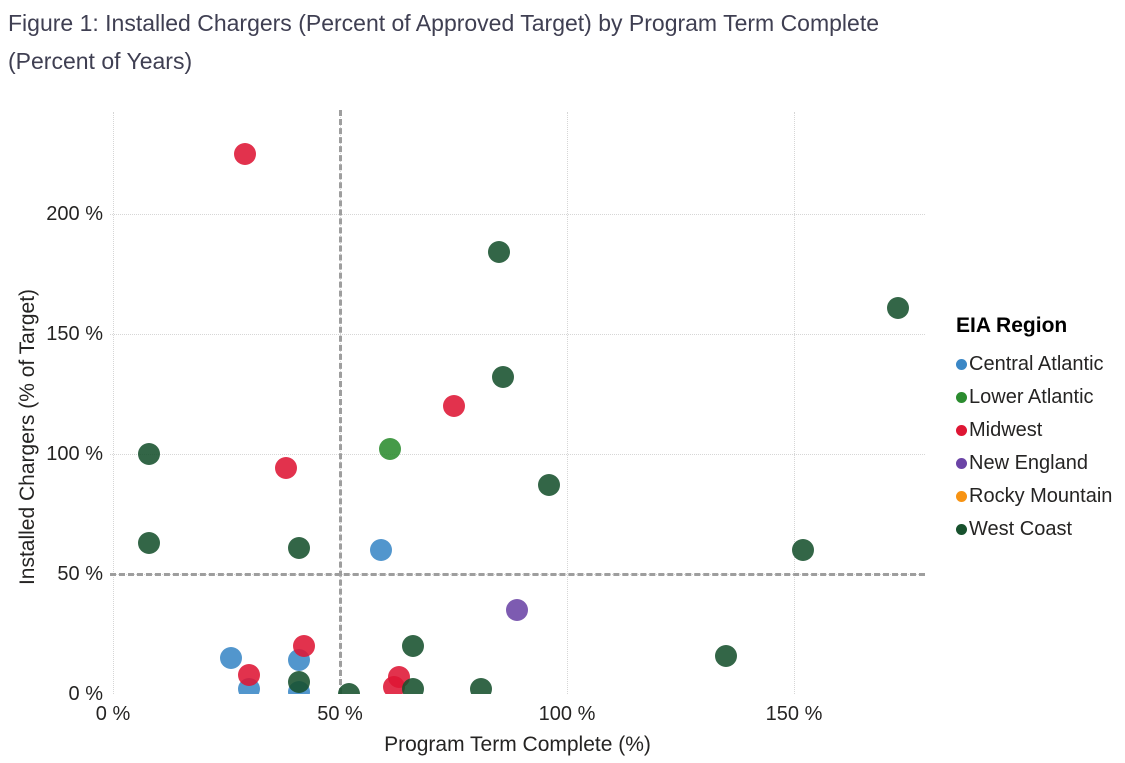 The image size is (1125, 763). I want to click on data-point-new-england, so click(517, 610).